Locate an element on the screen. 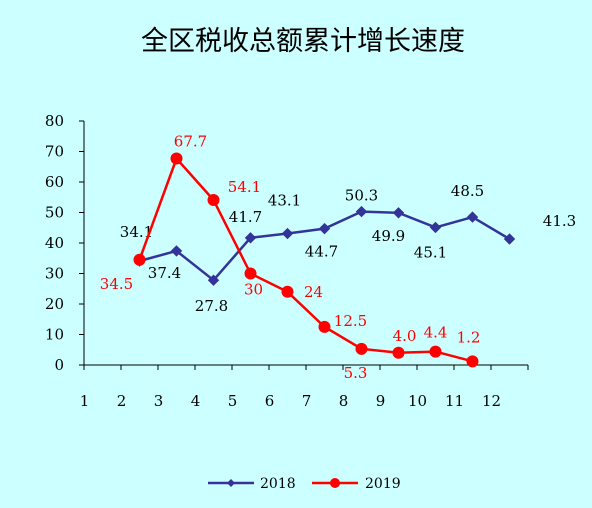 The image size is (592, 508). data-label-2018: 41.3 is located at coordinates (559, 221).